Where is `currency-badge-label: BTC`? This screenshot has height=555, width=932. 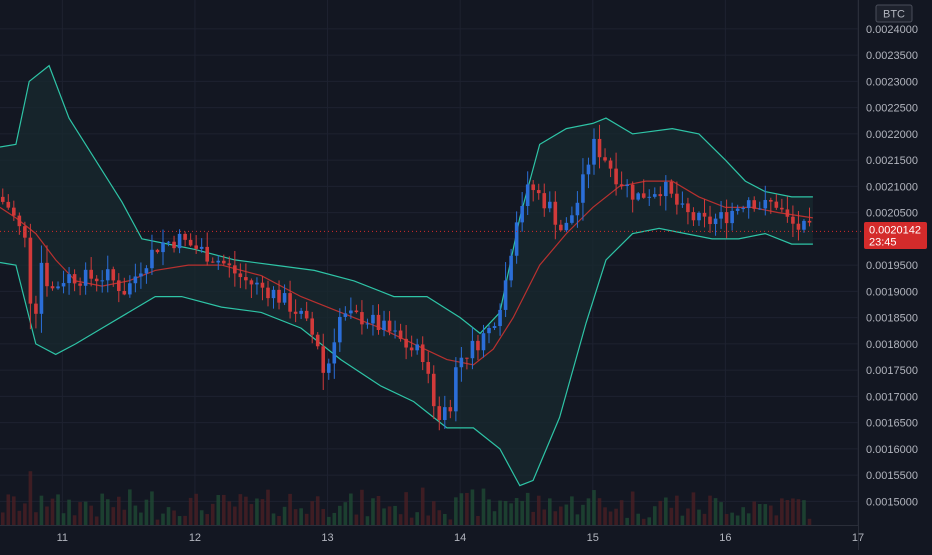
currency-badge-label: BTC is located at coordinates (894, 15).